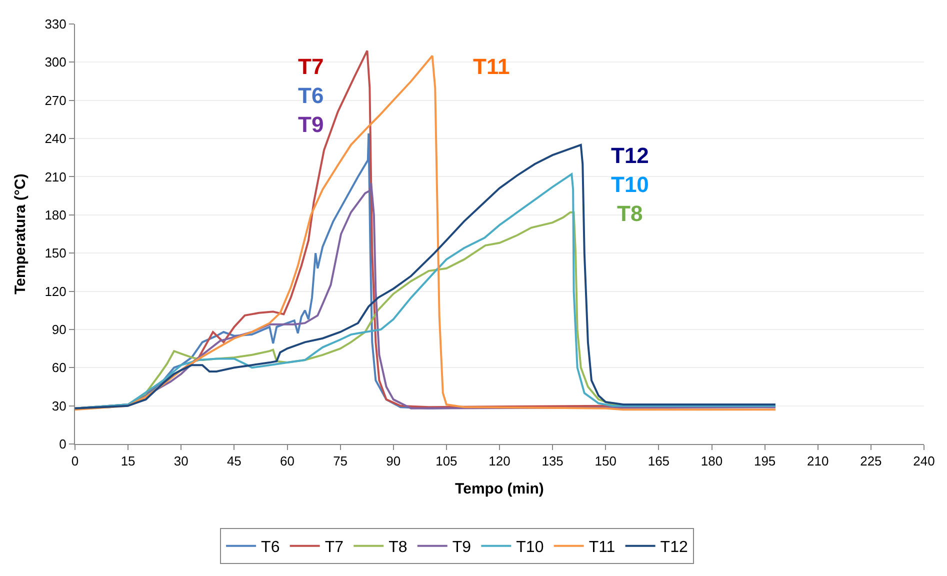 The height and width of the screenshot is (576, 947). I want to click on y-tick-label: 240, so click(55, 138).